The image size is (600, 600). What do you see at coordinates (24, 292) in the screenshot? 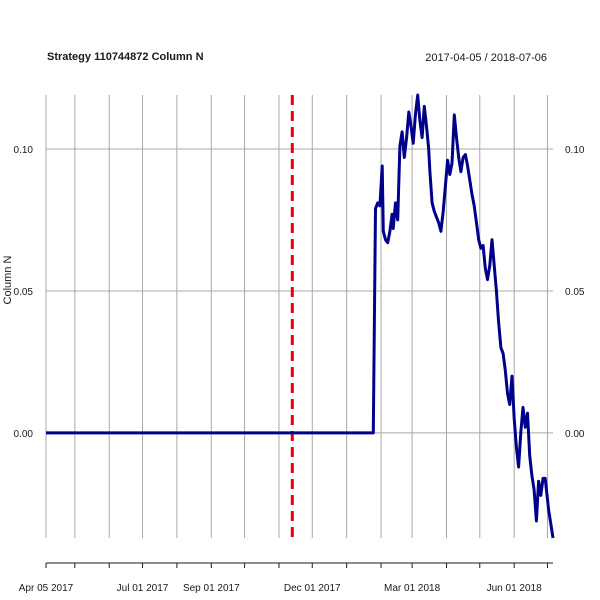
I see `y-tick-label-left: 0.05` at bounding box center [24, 292].